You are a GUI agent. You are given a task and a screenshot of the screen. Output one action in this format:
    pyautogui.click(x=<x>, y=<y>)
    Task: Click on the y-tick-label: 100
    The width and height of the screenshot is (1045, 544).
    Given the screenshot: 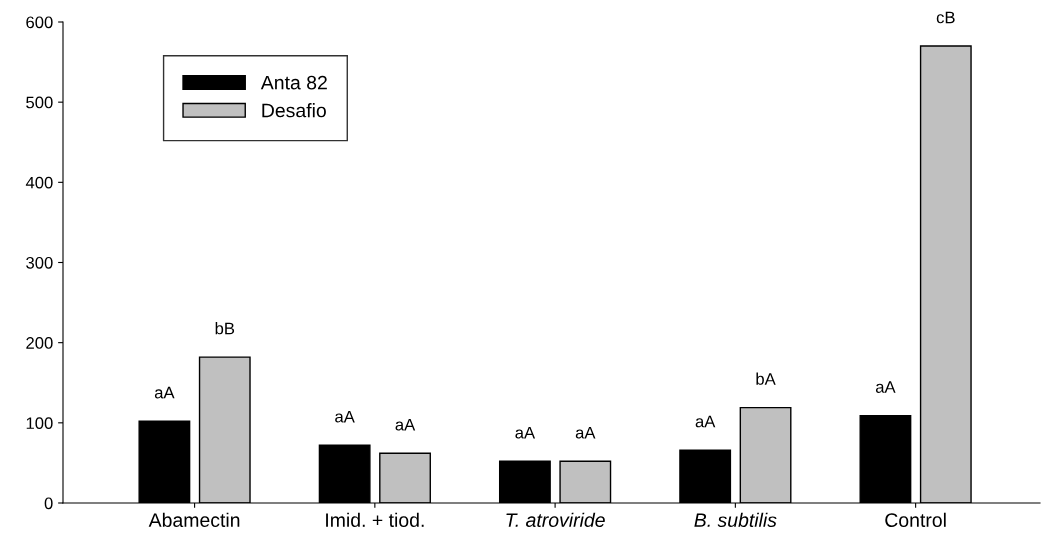 What is the action you would take?
    pyautogui.click(x=39, y=423)
    